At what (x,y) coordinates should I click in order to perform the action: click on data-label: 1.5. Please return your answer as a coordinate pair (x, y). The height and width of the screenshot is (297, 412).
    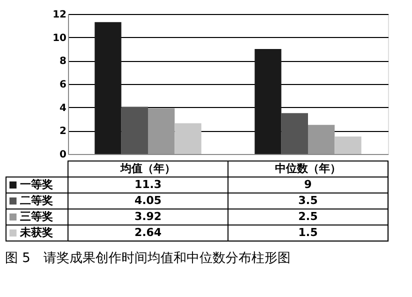
    Looking at the image, I should click on (308, 232).